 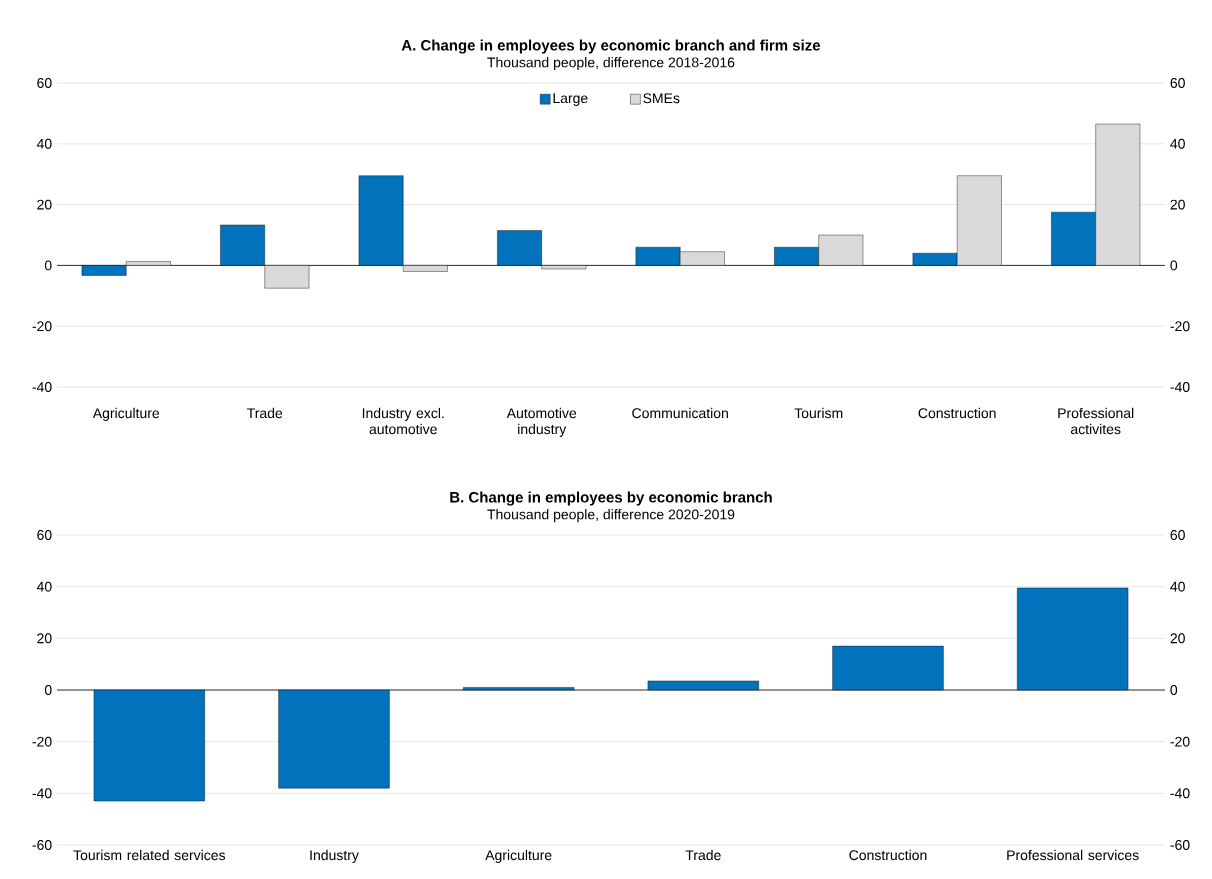 I want to click on legend-label: SMEs, so click(x=661, y=98).